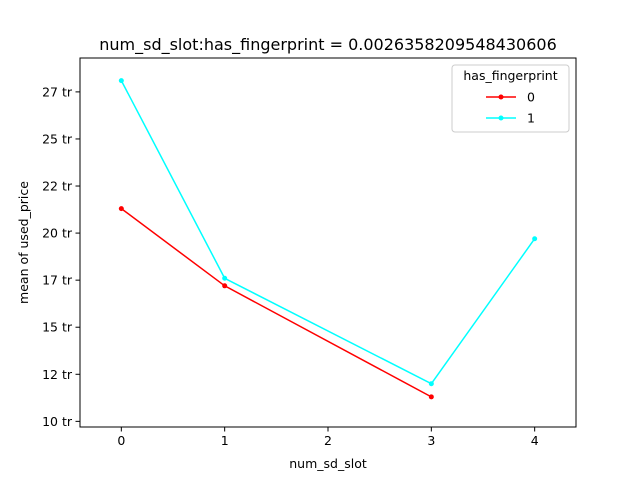 This screenshot has height=480, width=640. What do you see at coordinates (57, 233) in the screenshot?
I see `y-tick-label: 20 tr` at bounding box center [57, 233].